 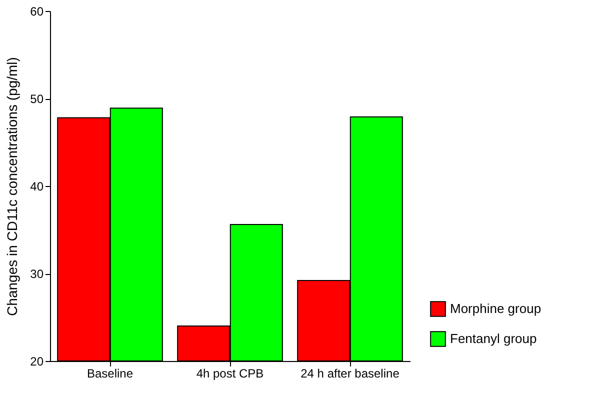 I want to click on y-tick-label: 60, so click(x=37, y=11).